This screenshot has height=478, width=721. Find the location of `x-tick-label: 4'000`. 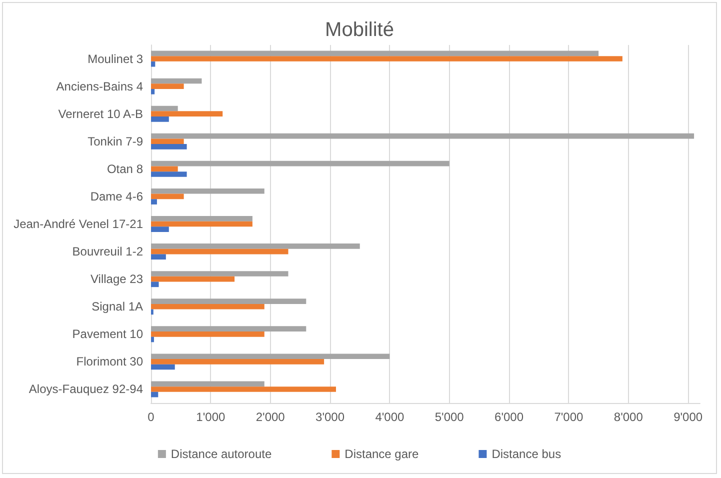

x-tick-label: 4'000 is located at coordinates (390, 417).